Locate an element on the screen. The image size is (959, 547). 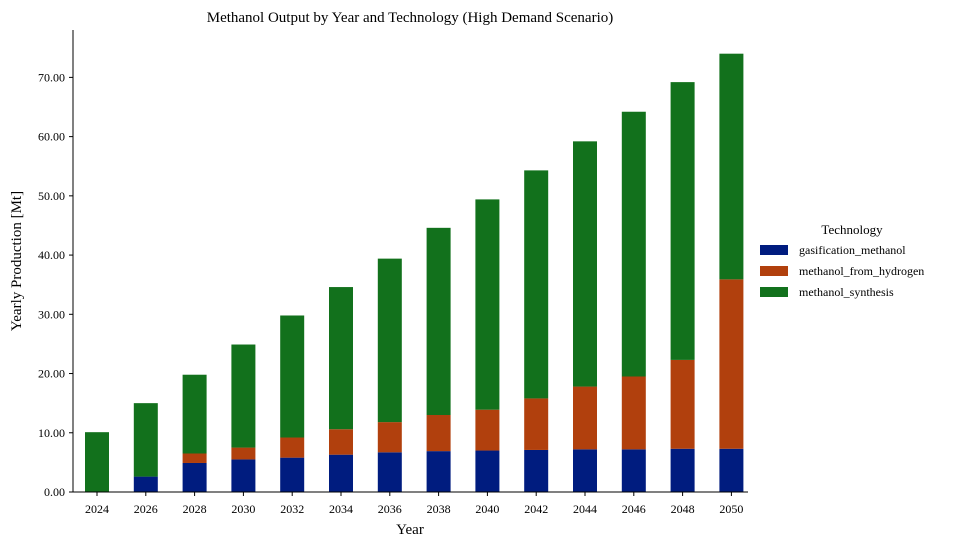
bar-methanol_synthesis-2044 is located at coordinates (585, 264).